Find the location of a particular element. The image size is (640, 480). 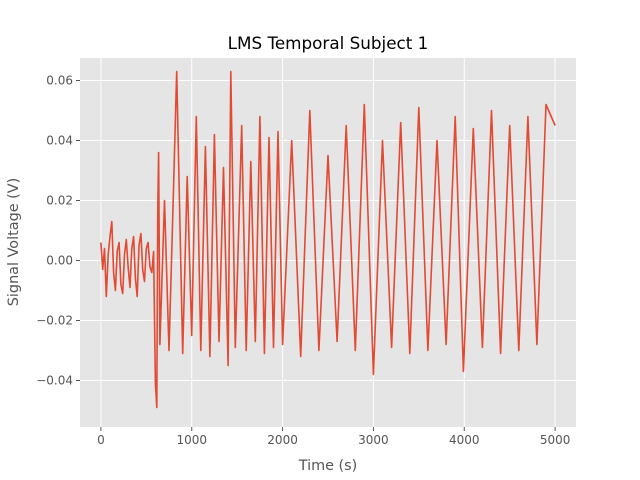

y-tick-label: −0.04 is located at coordinates (54, 381).